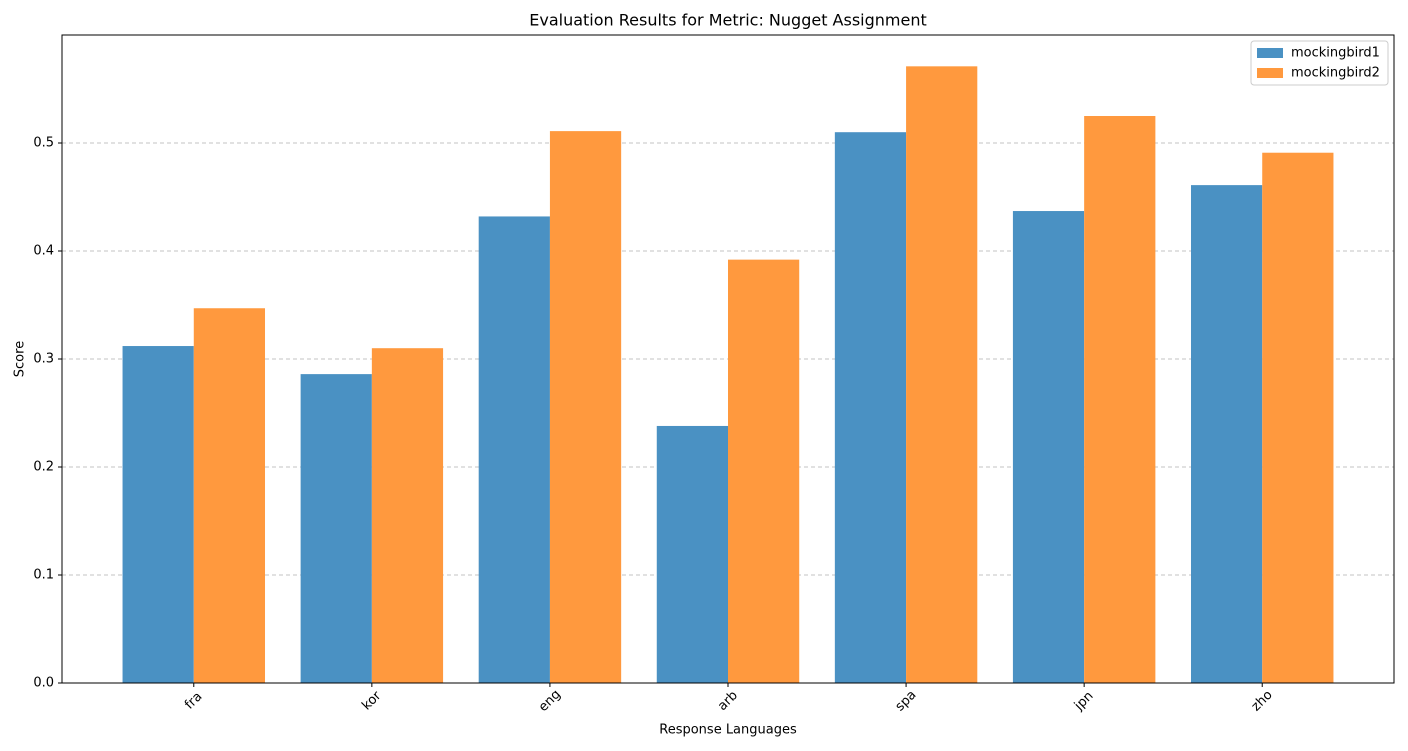 Image resolution: width=1408 pixels, height=751 pixels. What do you see at coordinates (1335, 53) in the screenshot?
I see `legend-label: mockingbird1` at bounding box center [1335, 53].